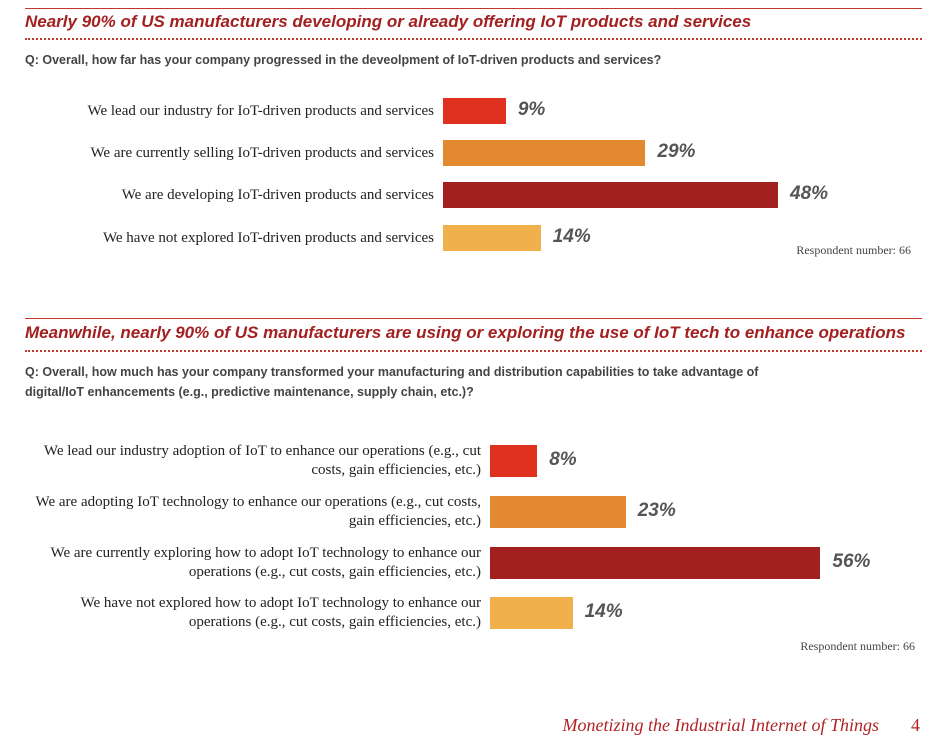 The height and width of the screenshot is (747, 941). What do you see at coordinates (851, 561) in the screenshot?
I see `value-label: 56%` at bounding box center [851, 561].